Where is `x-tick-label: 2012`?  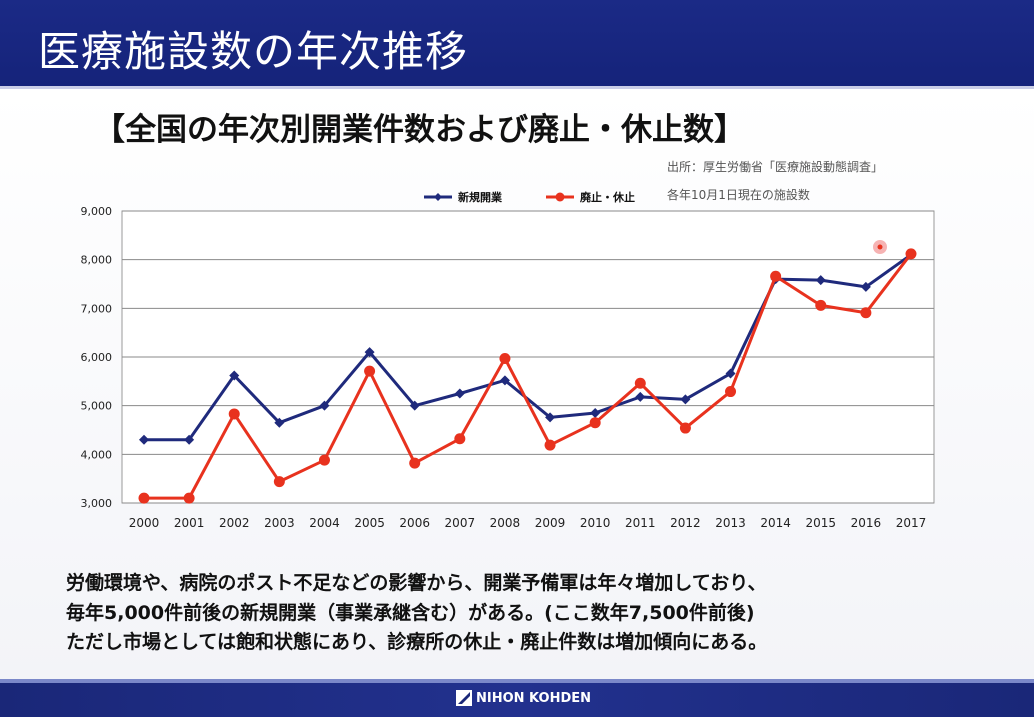 x-tick-label: 2012 is located at coordinates (685, 523).